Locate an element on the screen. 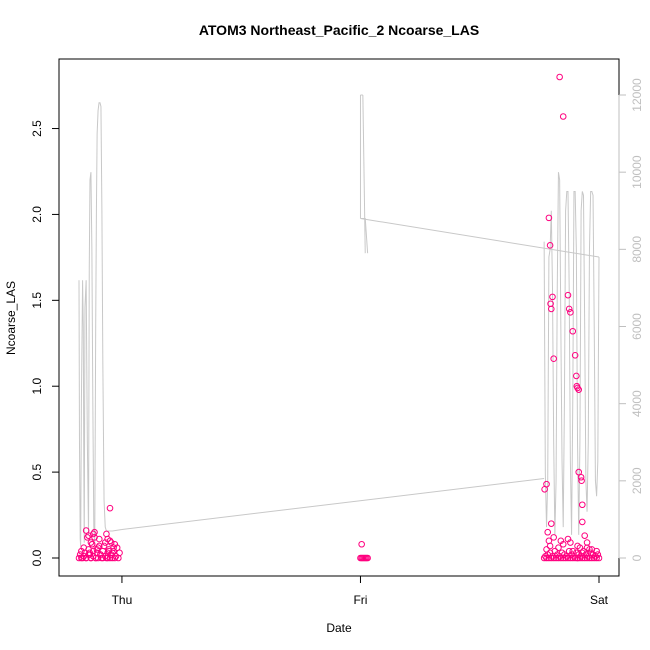 This screenshot has height=650, width=650. x-tick-label: Fri is located at coordinates (360, 600).